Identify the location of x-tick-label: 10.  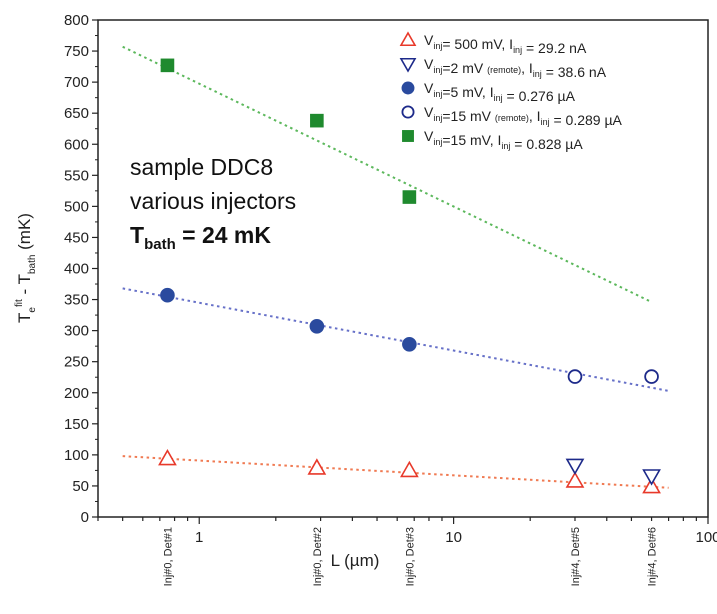
(453, 537).